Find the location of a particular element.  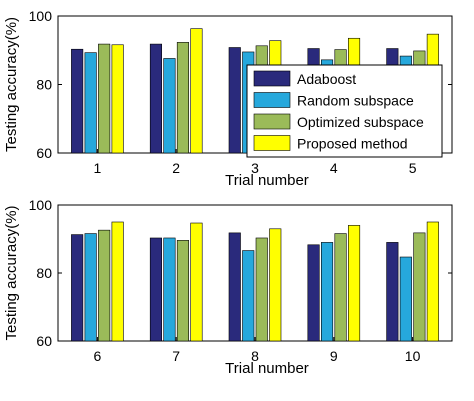

legend-entry: Random subspace is located at coordinates (355, 101).